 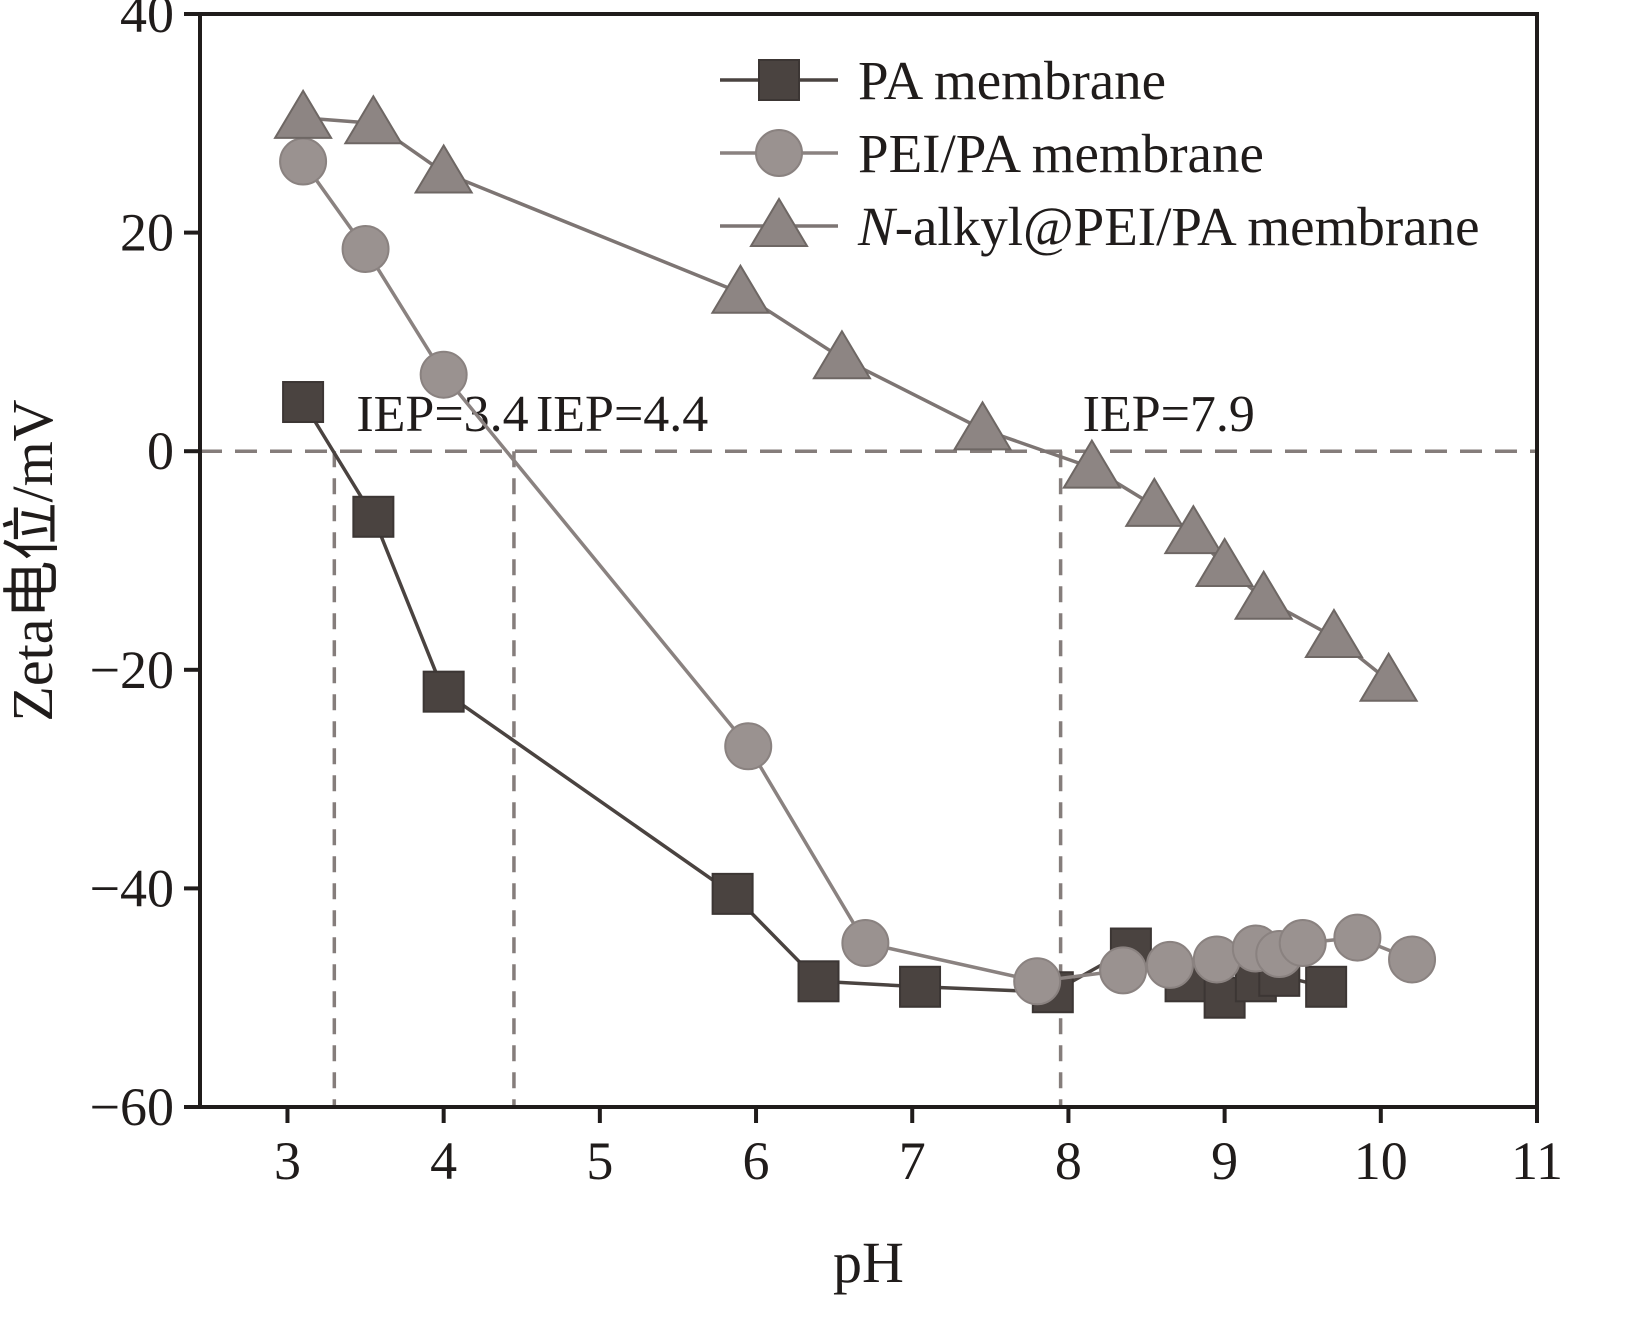 I want to click on legend-entry: N-alkyl@PEI/PA membrane, so click(x=1100, y=226).